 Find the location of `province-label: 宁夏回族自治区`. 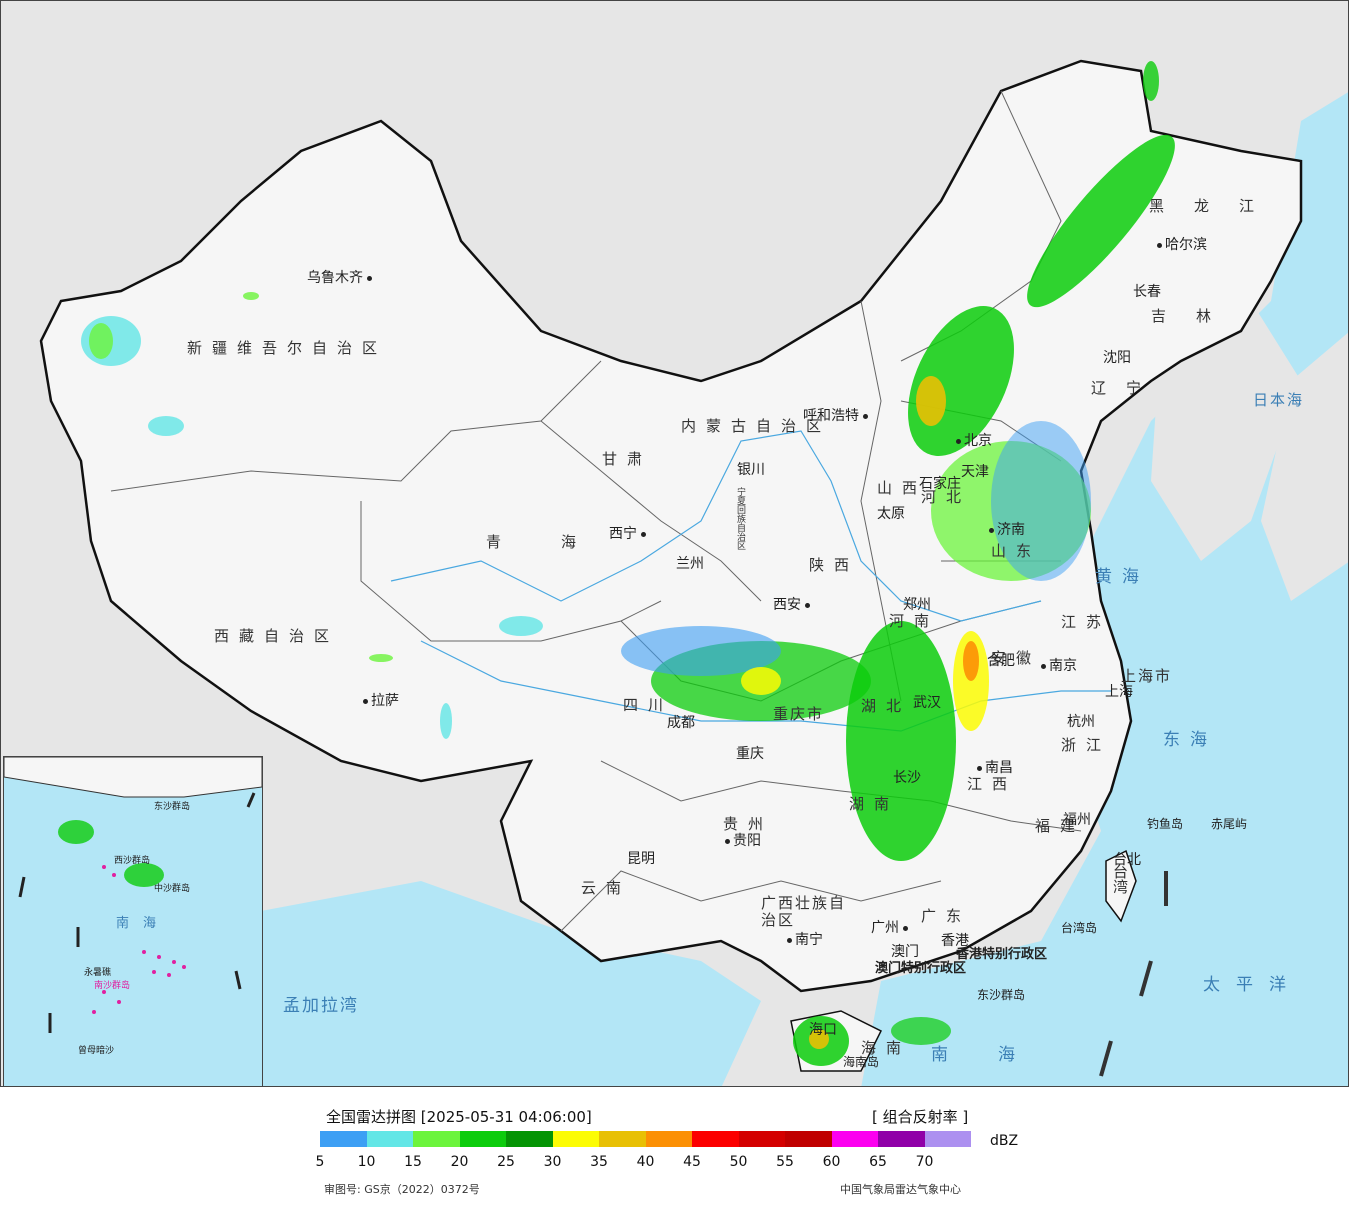

province-label: 宁夏回族自治区 is located at coordinates (742, 520).